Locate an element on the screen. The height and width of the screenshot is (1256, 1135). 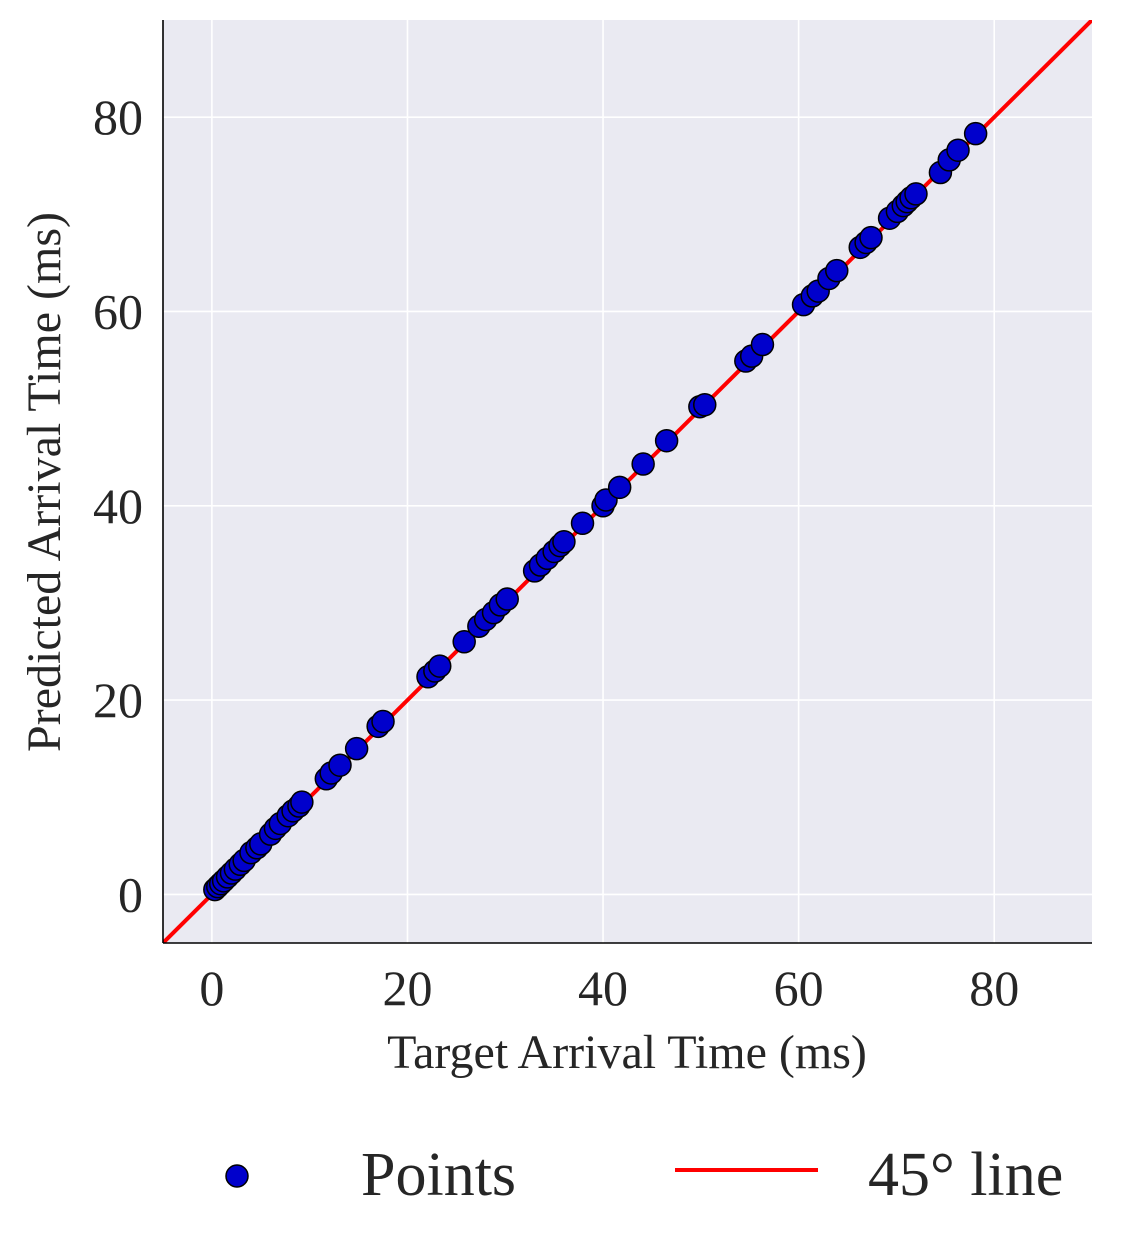
legend-points-label: Points is located at coordinates (438, 1175).